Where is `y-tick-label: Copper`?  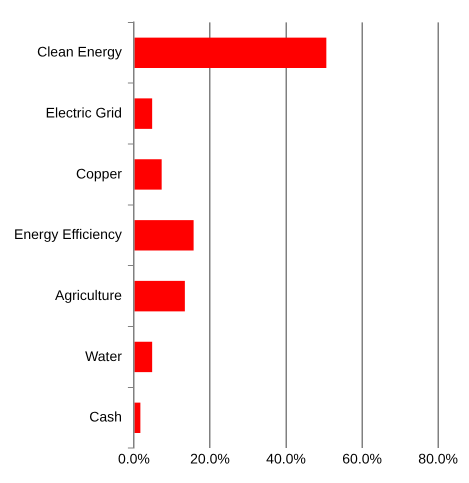 y-tick-label: Copper is located at coordinates (99, 173).